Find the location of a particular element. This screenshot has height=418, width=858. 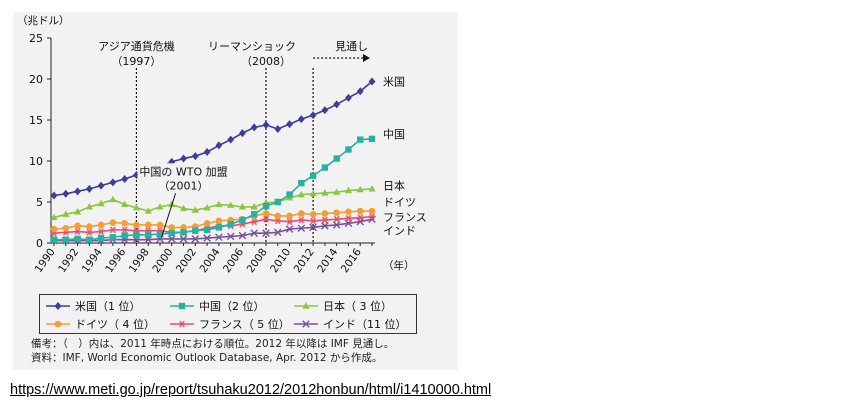

legend-swatch-germany is located at coordinates (58, 324).